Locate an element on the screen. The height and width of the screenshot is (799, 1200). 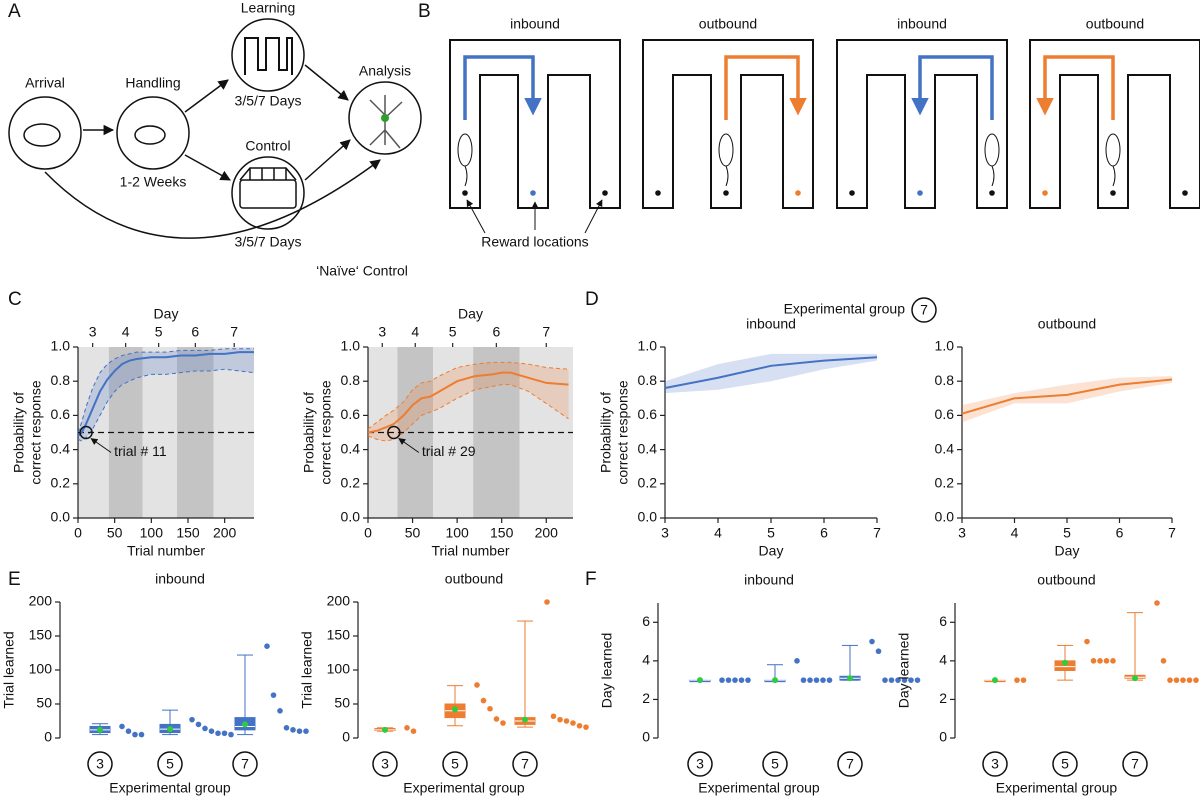
x2-tick-label: 3 is located at coordinates (382, 332).